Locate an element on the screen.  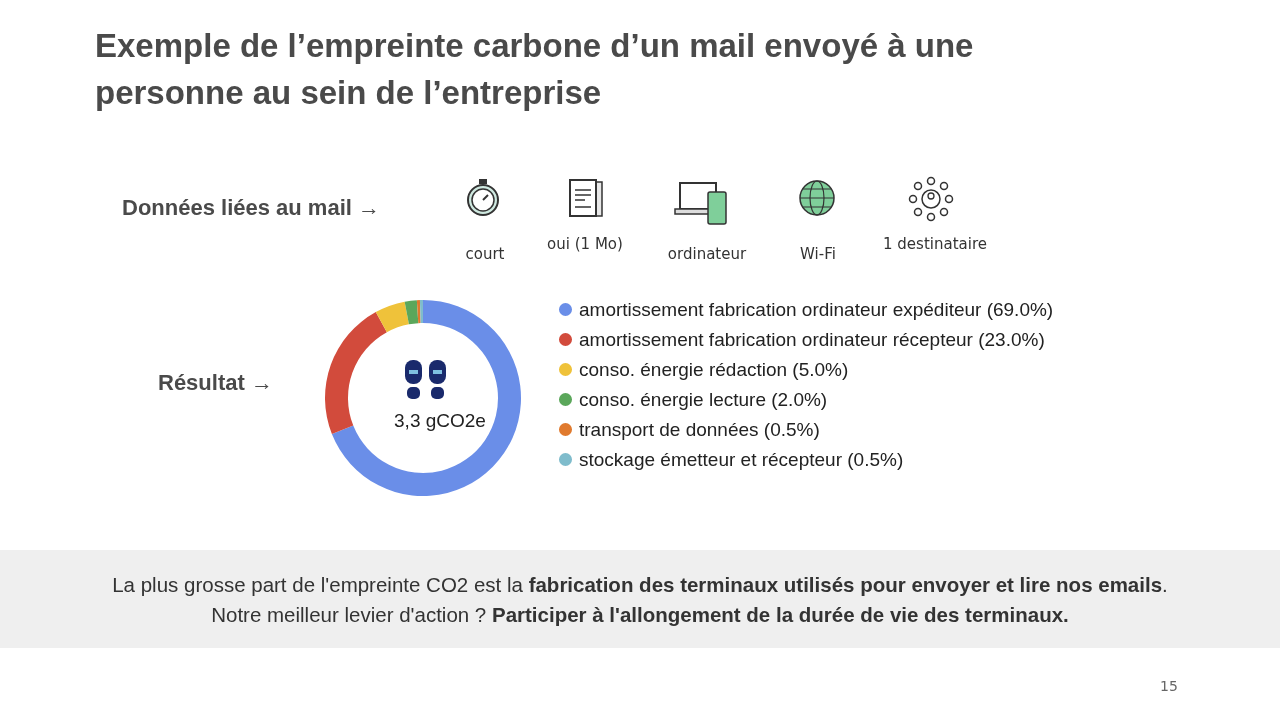
text: La plus grosse part de l'empreinte CO2 est la is located at coordinates (318, 584).